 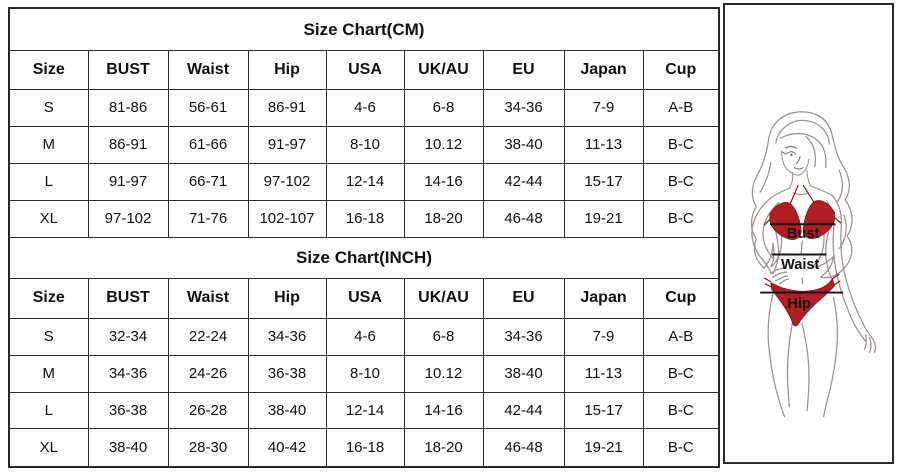 I want to click on size-value-cell: 56-61, so click(x=208, y=108).